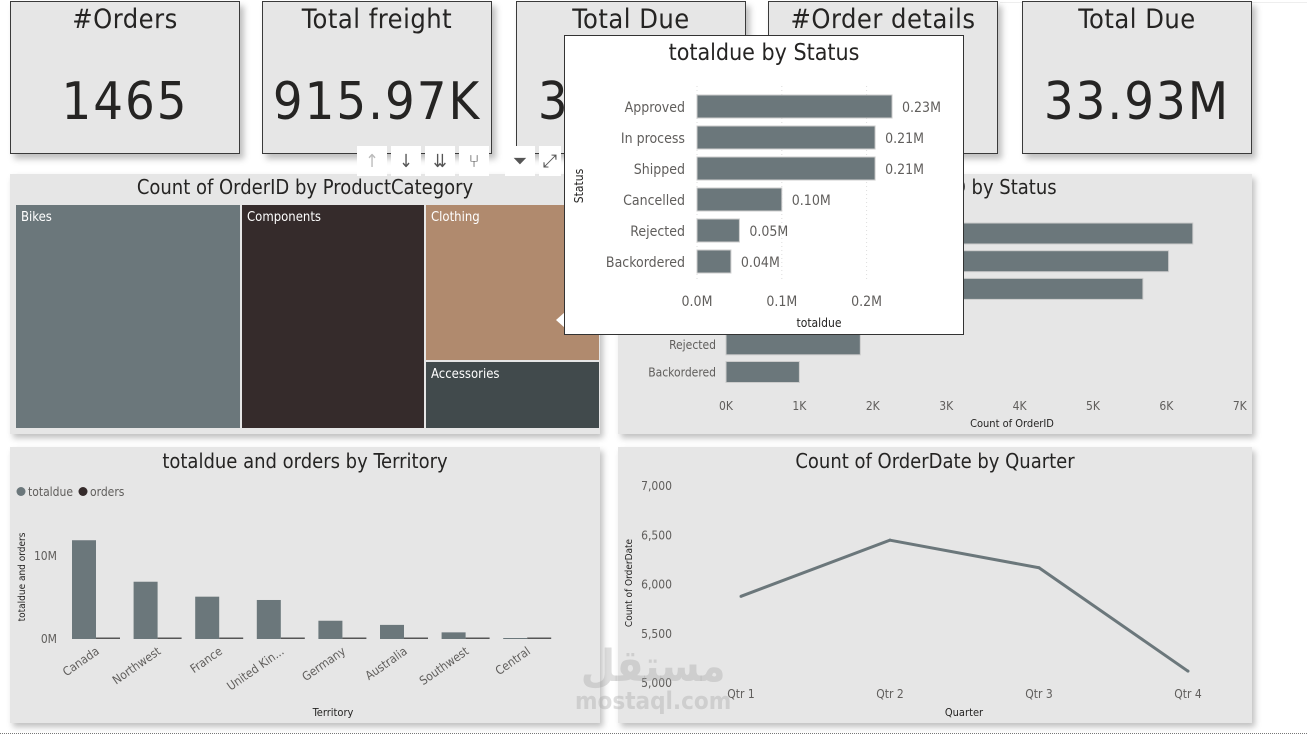  I want to click on x-tick-label: 4K, so click(1020, 406).